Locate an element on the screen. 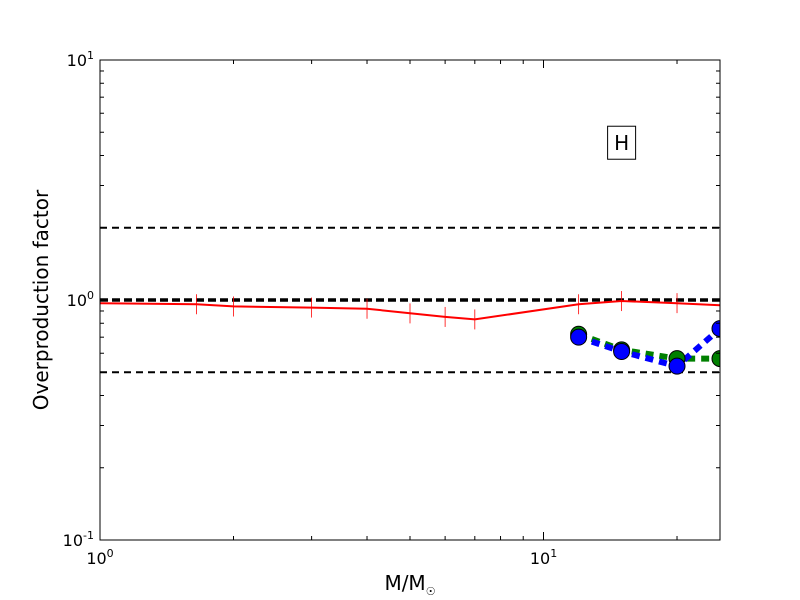 Image resolution: width=800 pixels, height=600 pixels. annotation-frame is located at coordinates (622, 142).